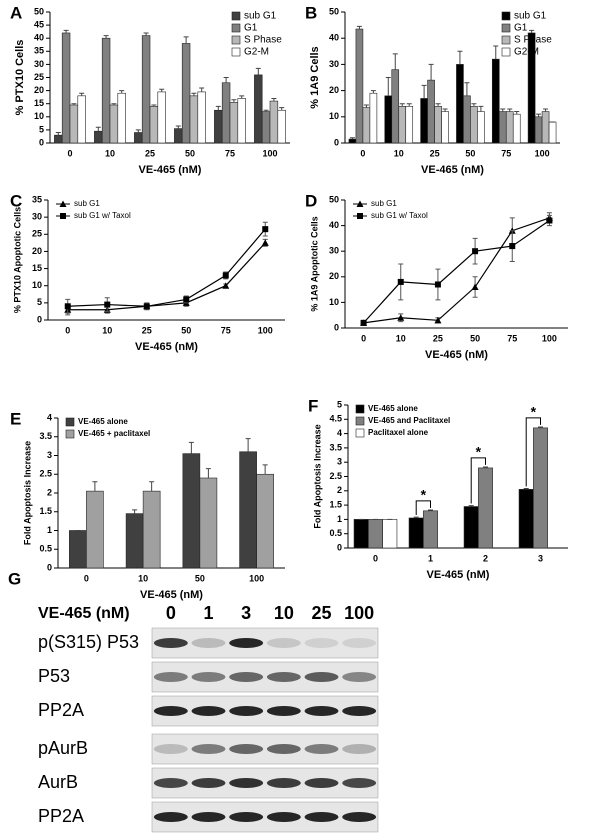 The width and height of the screenshot is (600, 840). Describe the element at coordinates (526, 52) in the screenshot. I see `legend-label: G2-M` at that location.